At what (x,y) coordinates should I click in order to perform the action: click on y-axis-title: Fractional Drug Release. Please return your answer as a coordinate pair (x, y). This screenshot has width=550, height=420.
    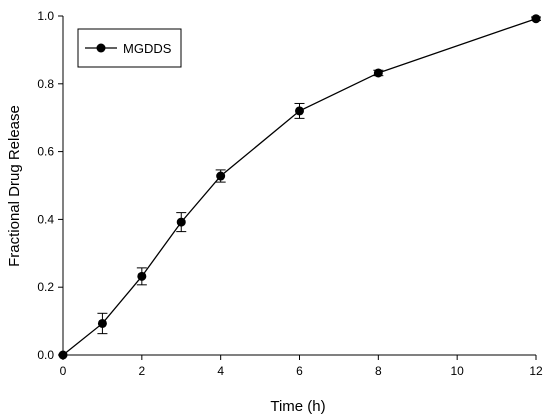
    Looking at the image, I should click on (14, 186).